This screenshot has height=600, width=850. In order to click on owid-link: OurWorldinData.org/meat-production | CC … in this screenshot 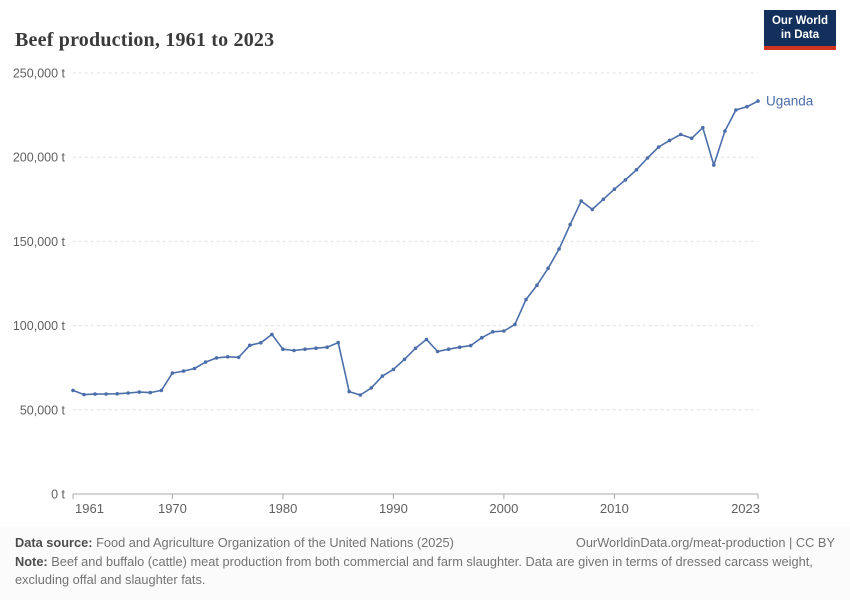, I will do `click(705, 542)`.